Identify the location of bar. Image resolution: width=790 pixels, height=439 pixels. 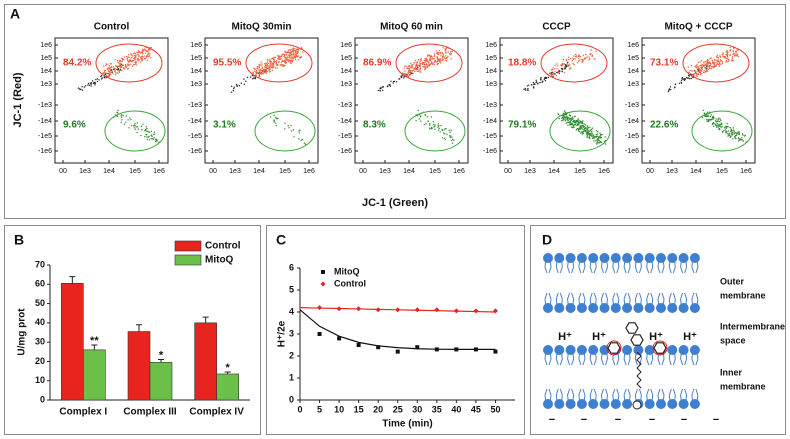
(139, 366).